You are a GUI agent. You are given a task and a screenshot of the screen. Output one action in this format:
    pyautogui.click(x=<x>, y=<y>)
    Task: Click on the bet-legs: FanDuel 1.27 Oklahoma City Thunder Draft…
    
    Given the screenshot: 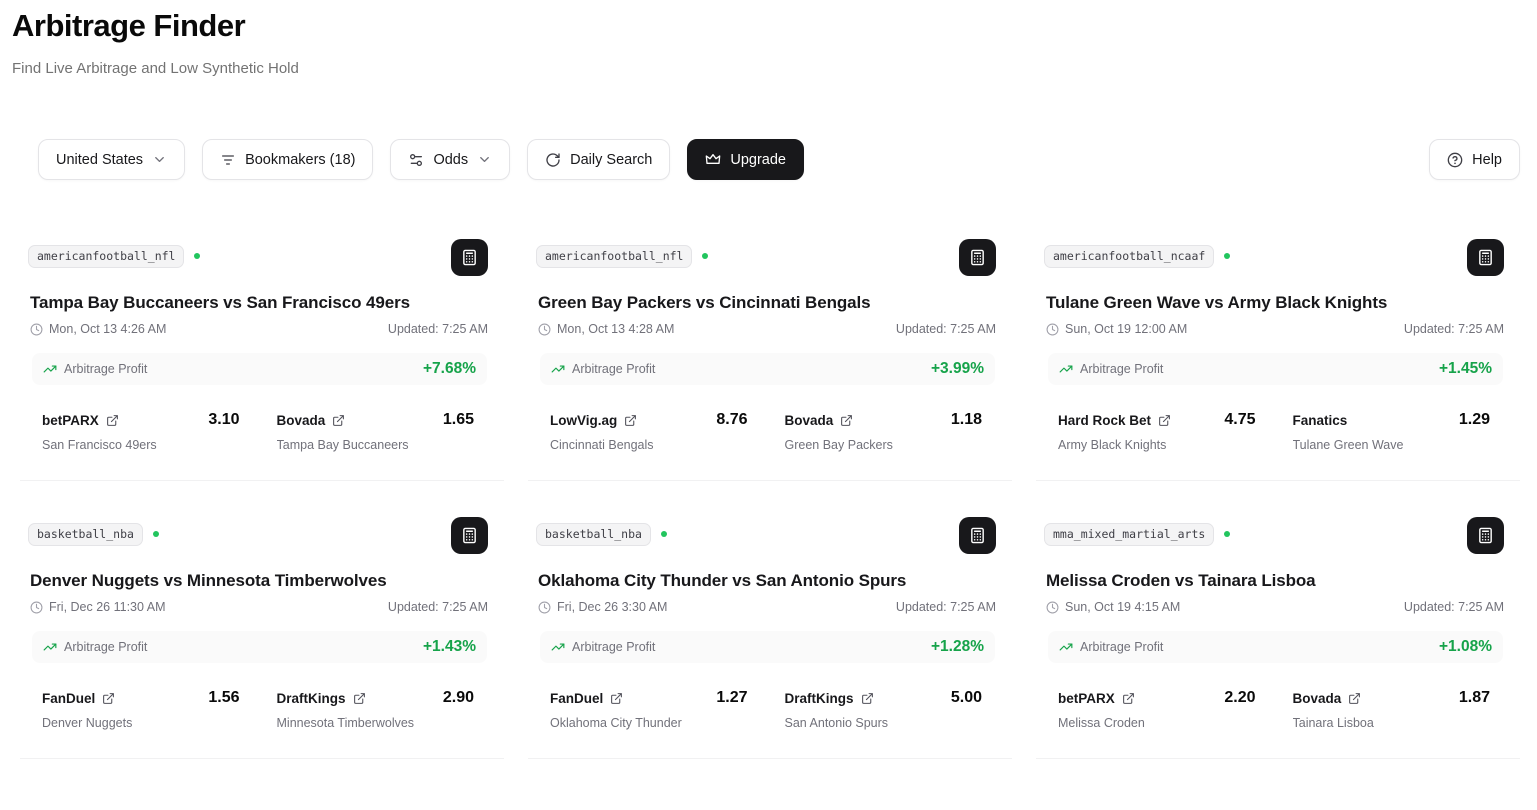 What is the action you would take?
    pyautogui.click(x=766, y=709)
    